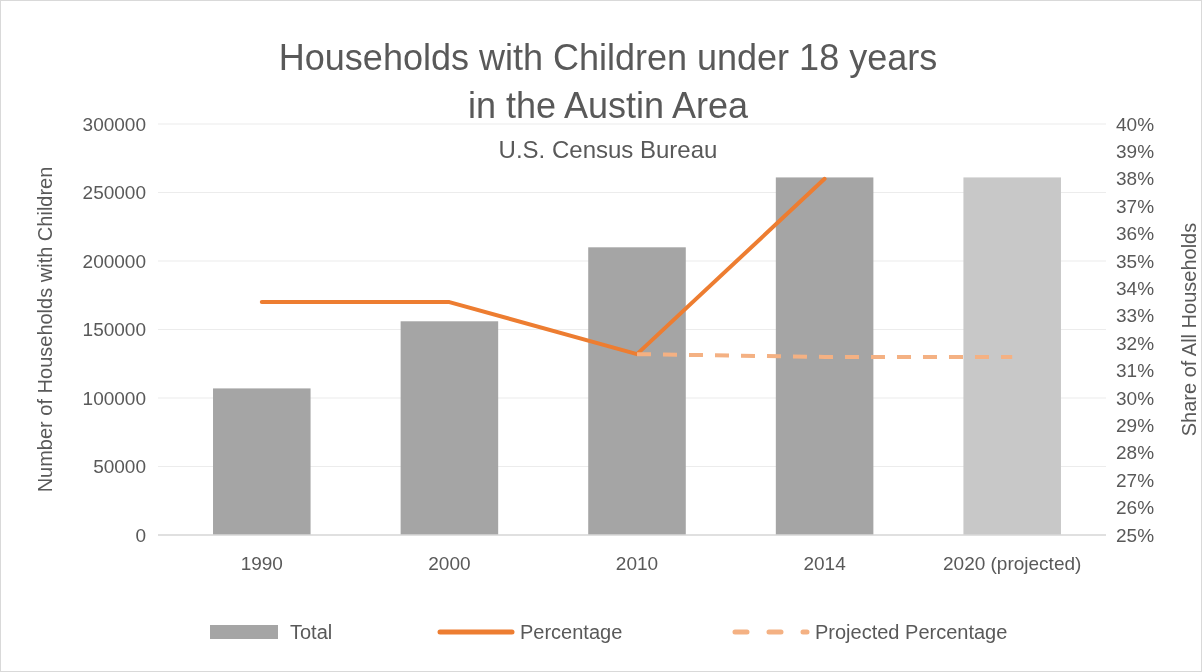  Describe the element at coordinates (114, 193) in the screenshot. I see `y-tick-label: 250000` at that location.